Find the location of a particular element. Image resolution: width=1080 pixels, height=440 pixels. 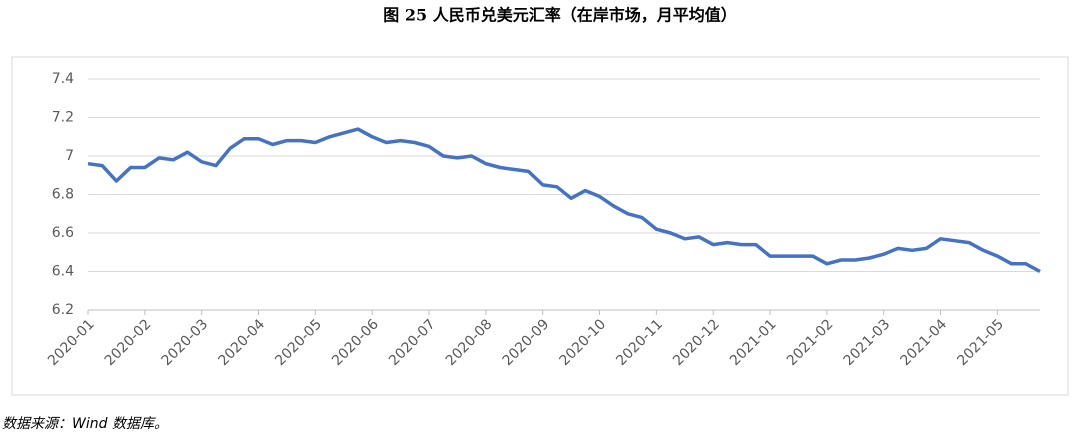

y-tick-label: 6.2 is located at coordinates (63, 310).